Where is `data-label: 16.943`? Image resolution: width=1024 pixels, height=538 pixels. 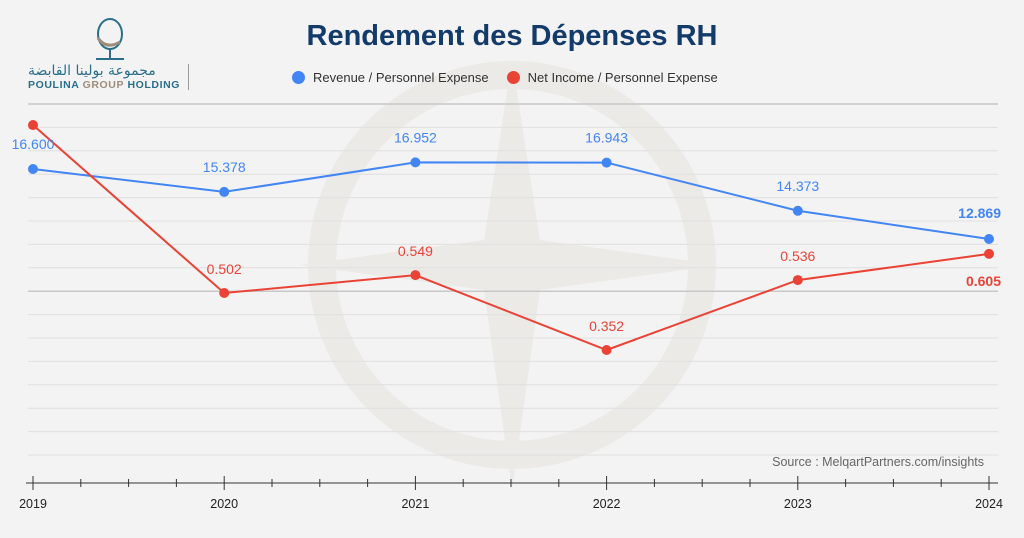
data-label: 16.943 is located at coordinates (606, 138).